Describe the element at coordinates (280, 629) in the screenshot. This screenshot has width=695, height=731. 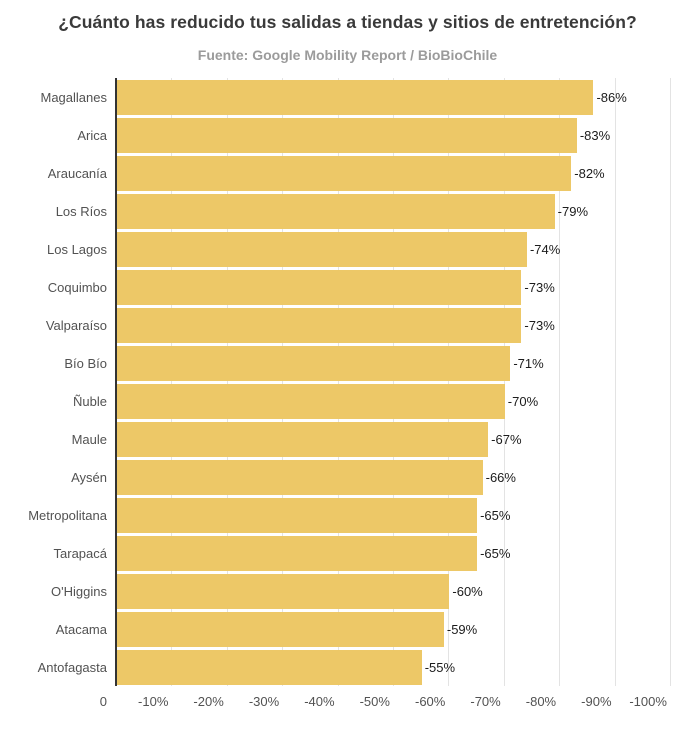
I see `bar-atacama` at that location.